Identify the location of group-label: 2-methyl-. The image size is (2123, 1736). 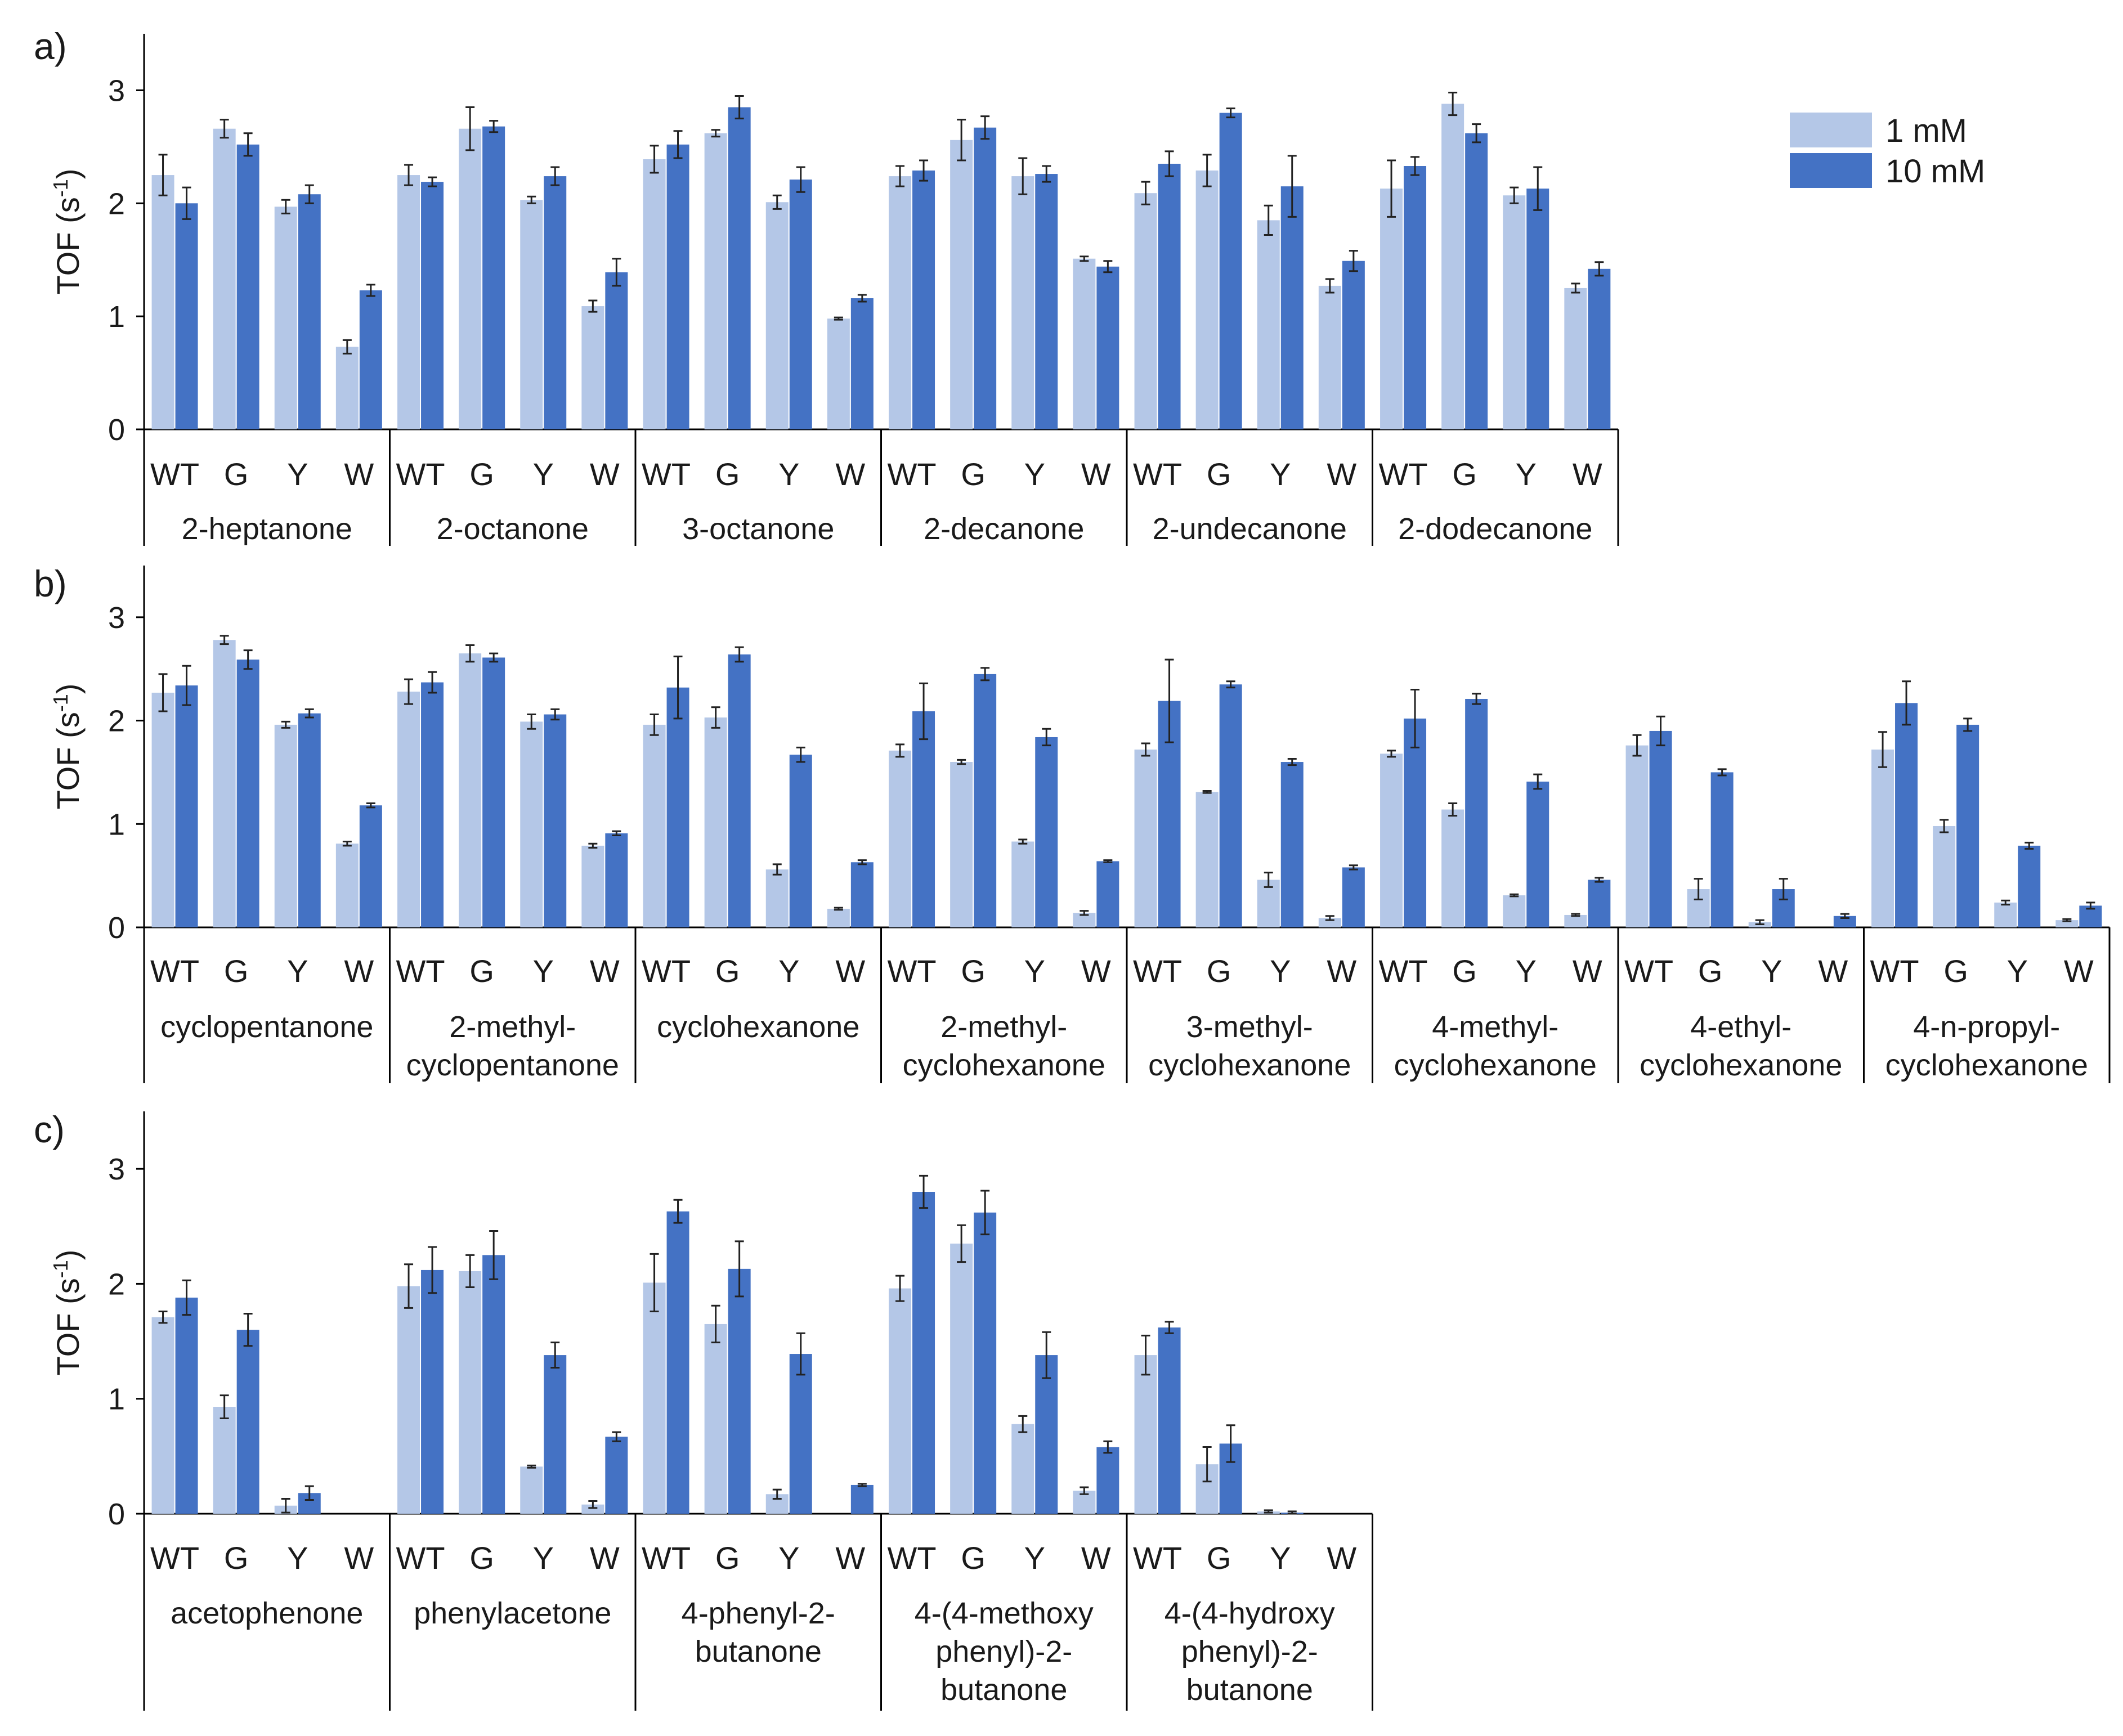
(1003, 1027).